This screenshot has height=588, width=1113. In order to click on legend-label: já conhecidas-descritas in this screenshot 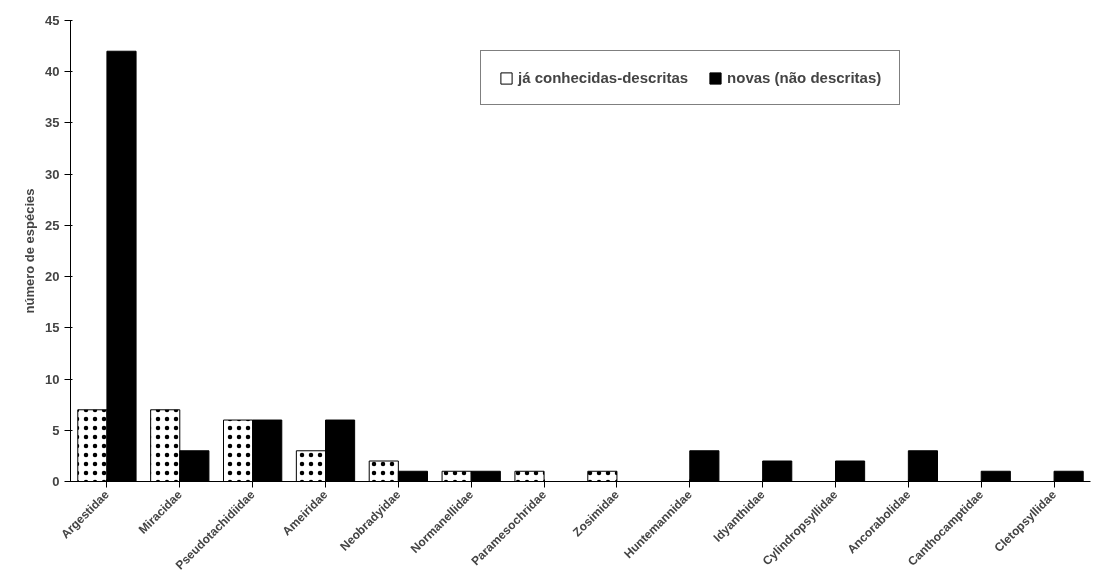, I will do `click(603, 77)`.